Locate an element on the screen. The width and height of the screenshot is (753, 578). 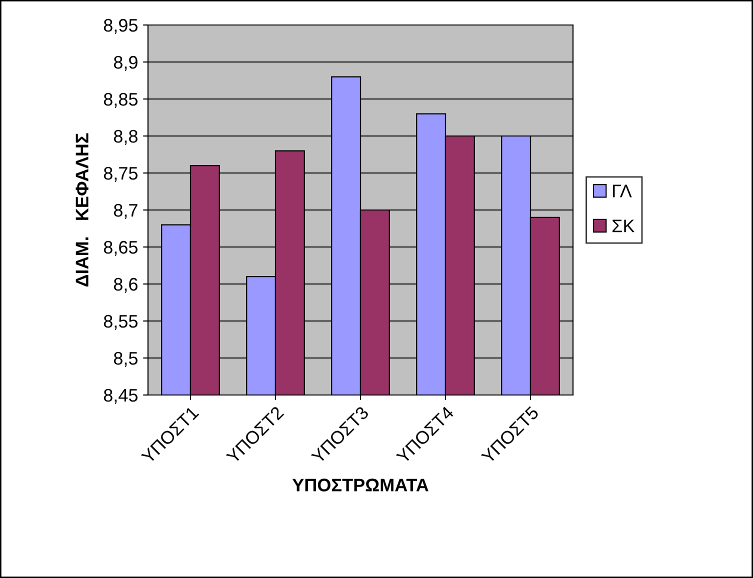
y-tick-label: 8,8 is located at coordinates (126, 137).